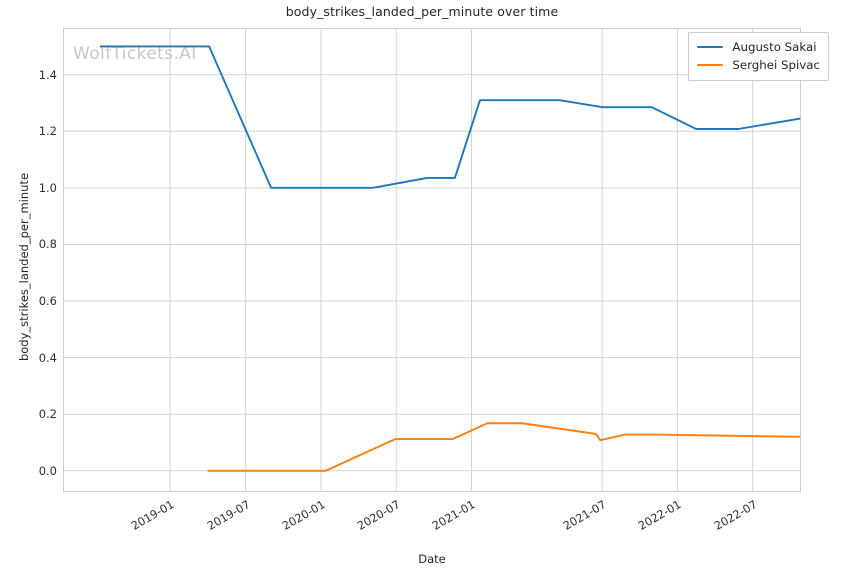  Describe the element at coordinates (47, 470) in the screenshot. I see `y-tick-label: 0.0` at that location.